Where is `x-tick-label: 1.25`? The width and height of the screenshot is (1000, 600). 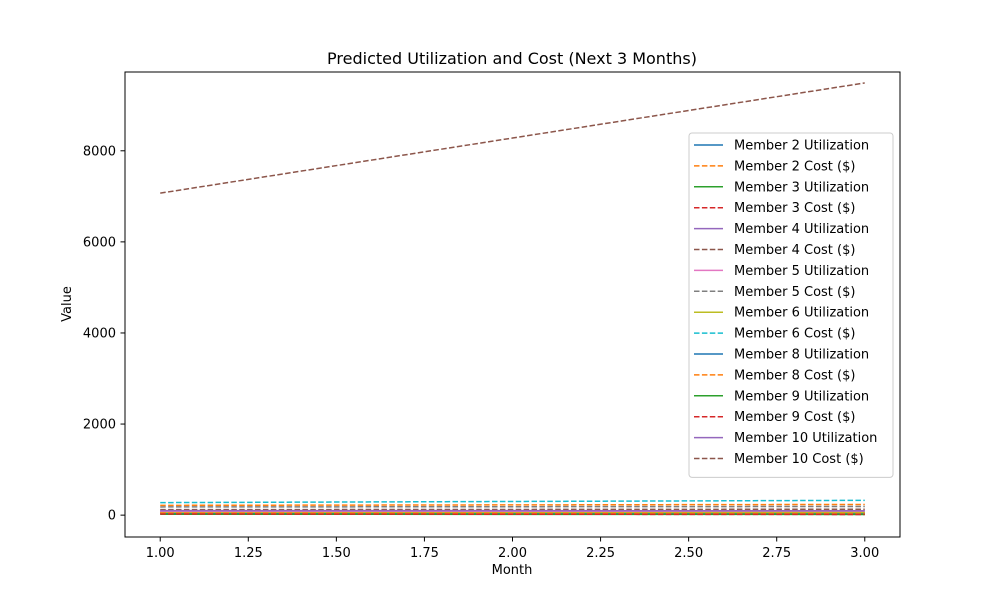
x-tick-label: 1.25 is located at coordinates (248, 553).